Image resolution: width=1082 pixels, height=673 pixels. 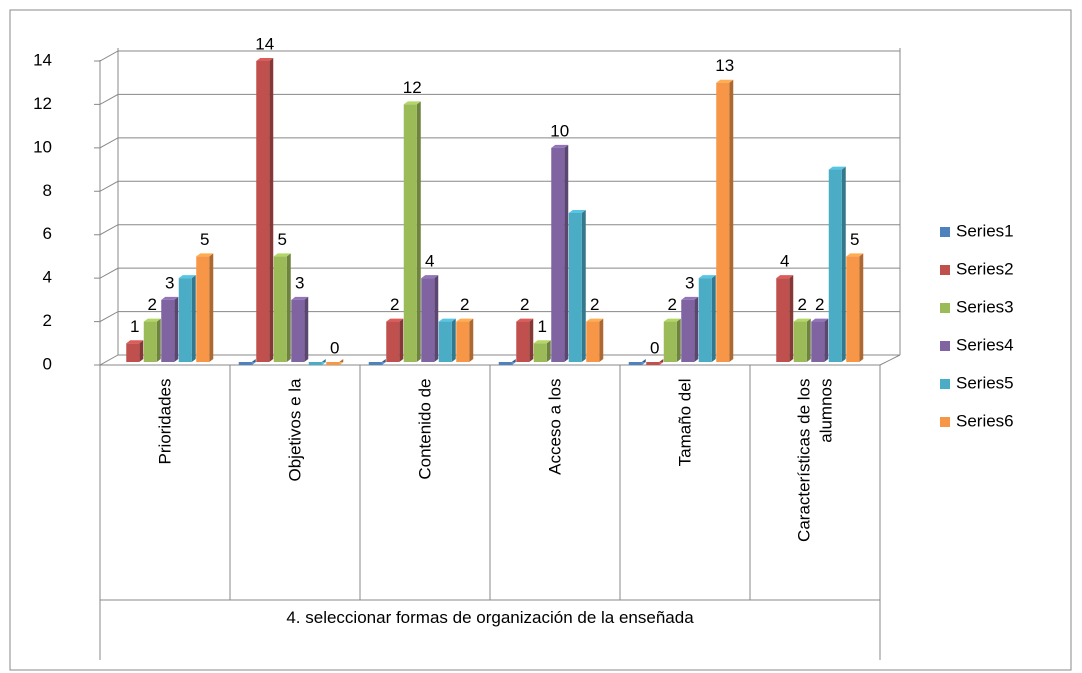 I want to click on legend-label: Series5, so click(x=985, y=382).